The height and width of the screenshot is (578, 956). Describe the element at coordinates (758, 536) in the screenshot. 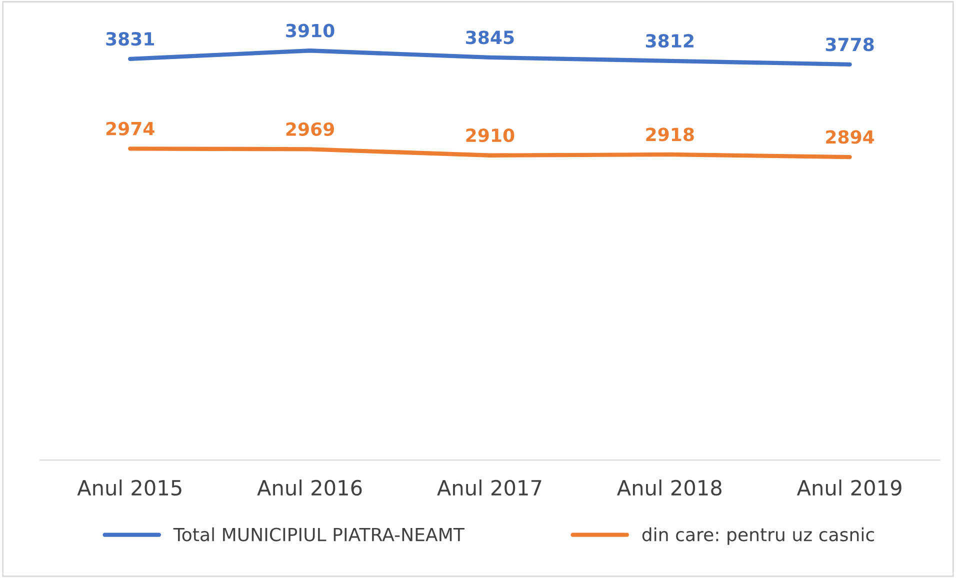

I see `legend-label: din care: pentru uz casnic` at that location.